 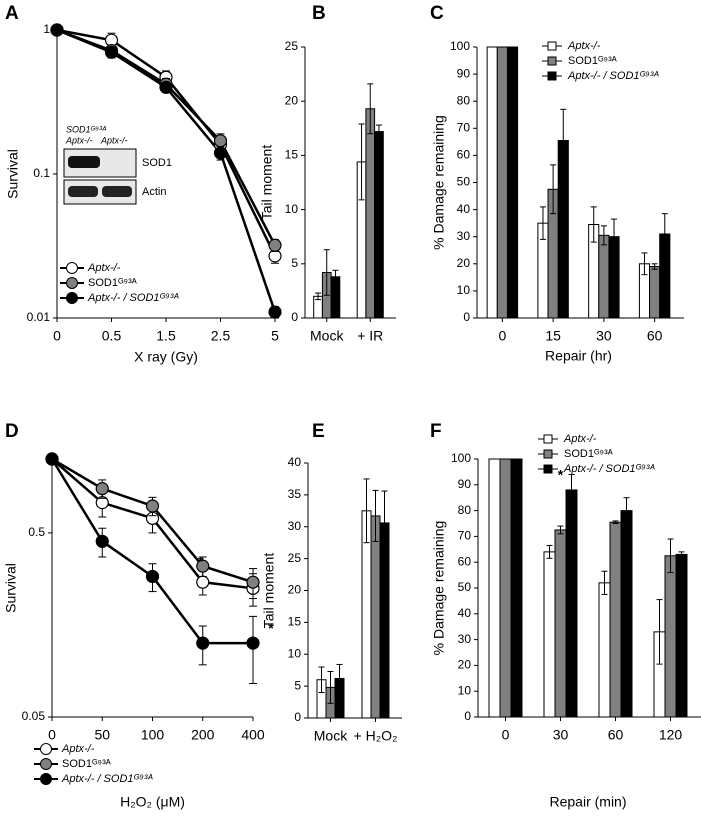 I want to click on x-tick-label: 1.5, so click(x=166, y=336).